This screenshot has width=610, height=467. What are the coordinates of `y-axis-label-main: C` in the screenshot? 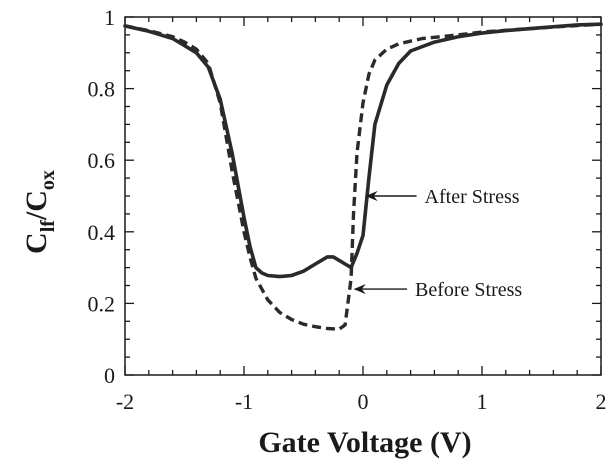 It's located at (36, 243).